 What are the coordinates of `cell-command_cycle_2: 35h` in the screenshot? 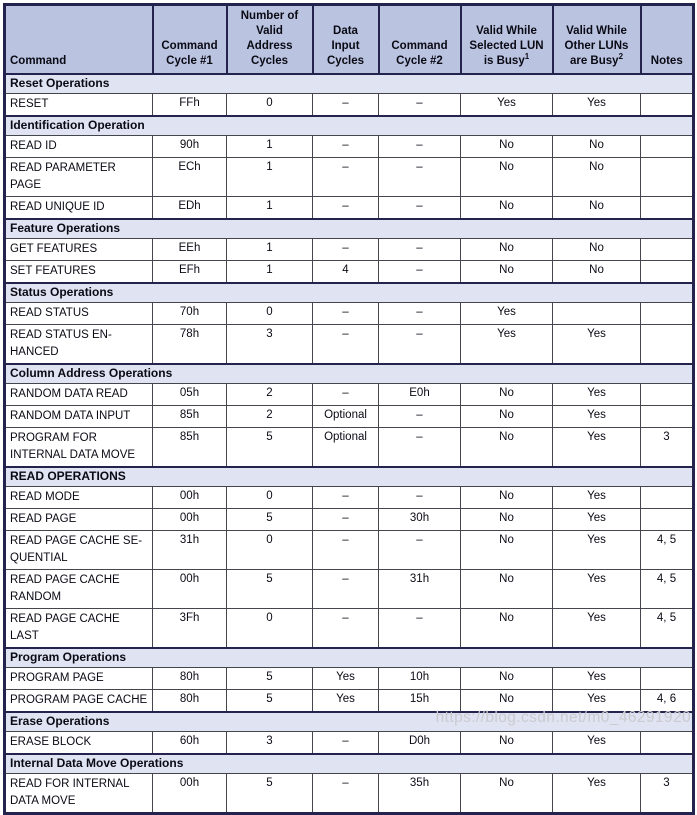 It's located at (419, 793).